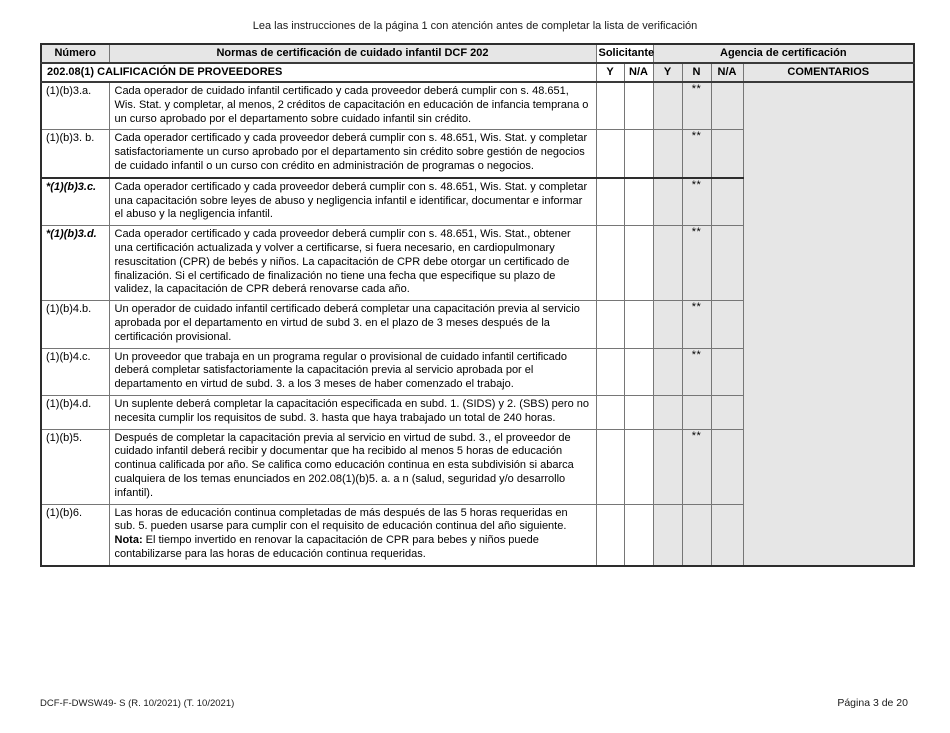  Describe the element at coordinates (783, 53) in the screenshot. I see `col-header-agencia: Agencia de certificación` at that location.